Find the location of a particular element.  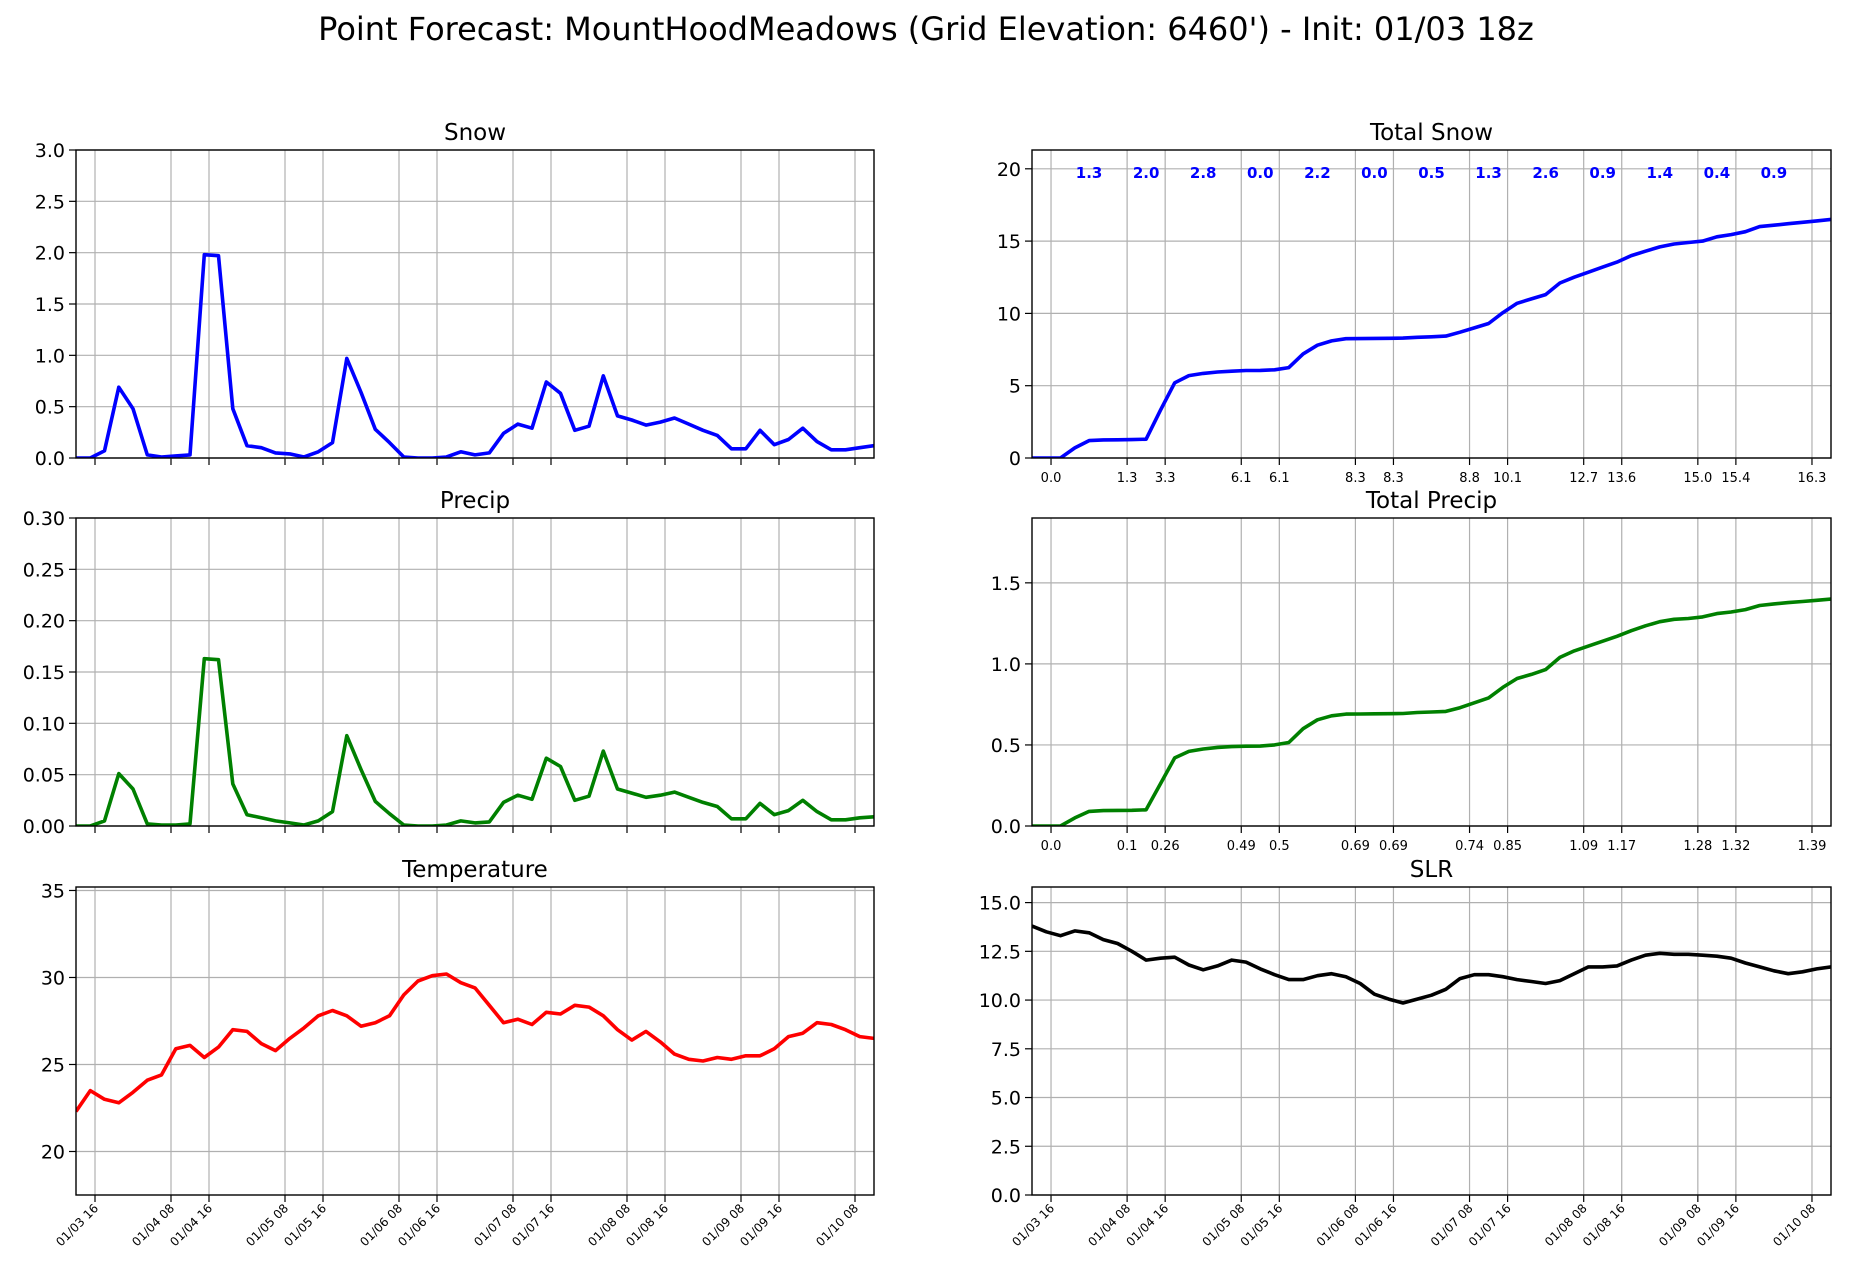

temperature-series-line is located at coordinates (475, 1042).